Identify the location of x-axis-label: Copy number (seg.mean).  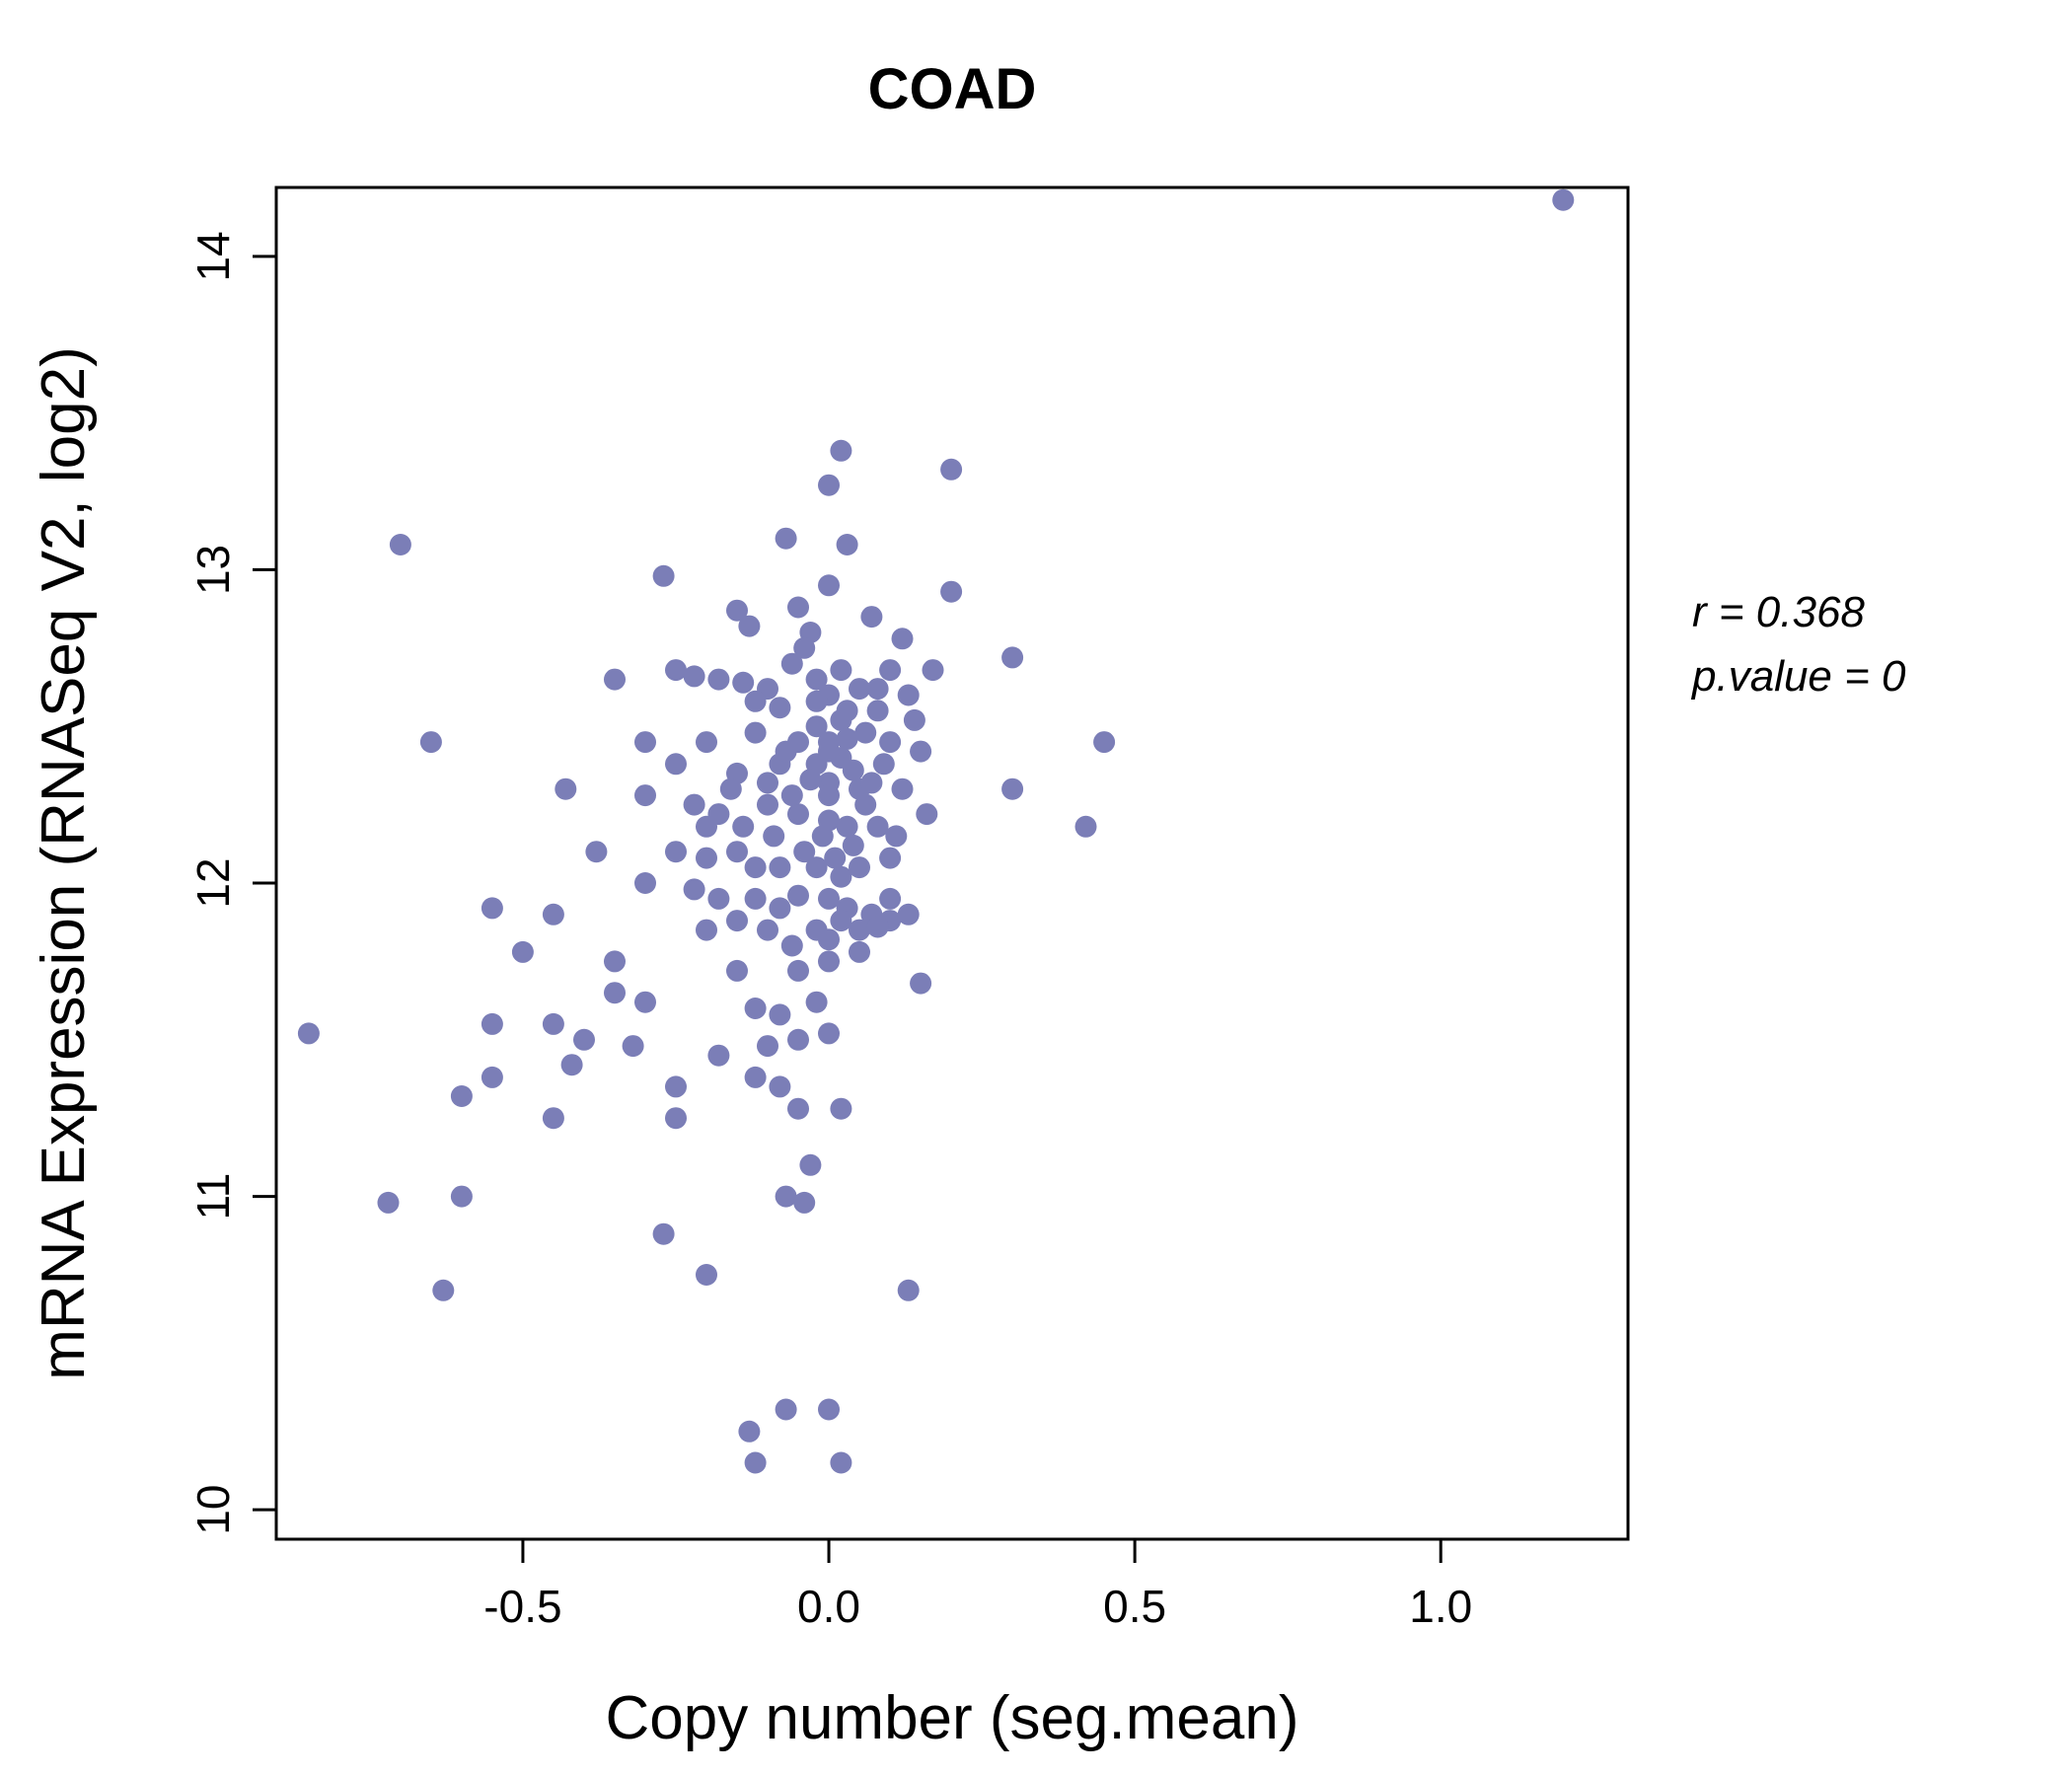
(953, 1718).